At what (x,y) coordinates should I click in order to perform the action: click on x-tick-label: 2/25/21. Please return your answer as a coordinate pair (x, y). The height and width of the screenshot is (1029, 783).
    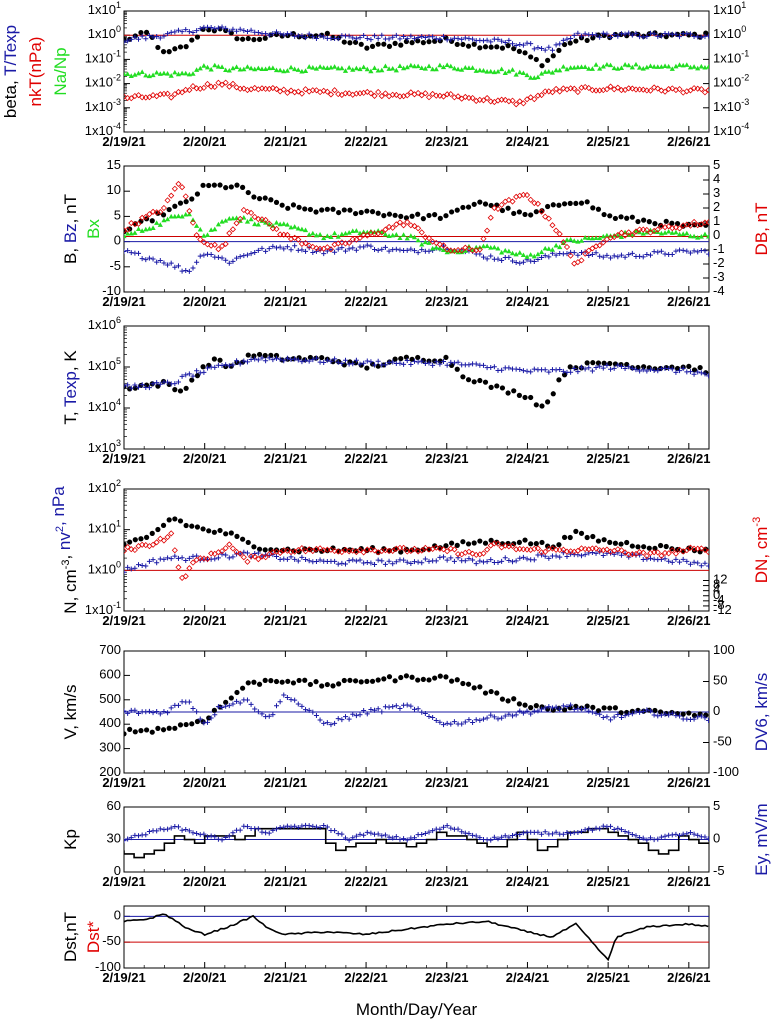
    Looking at the image, I should click on (607, 782).